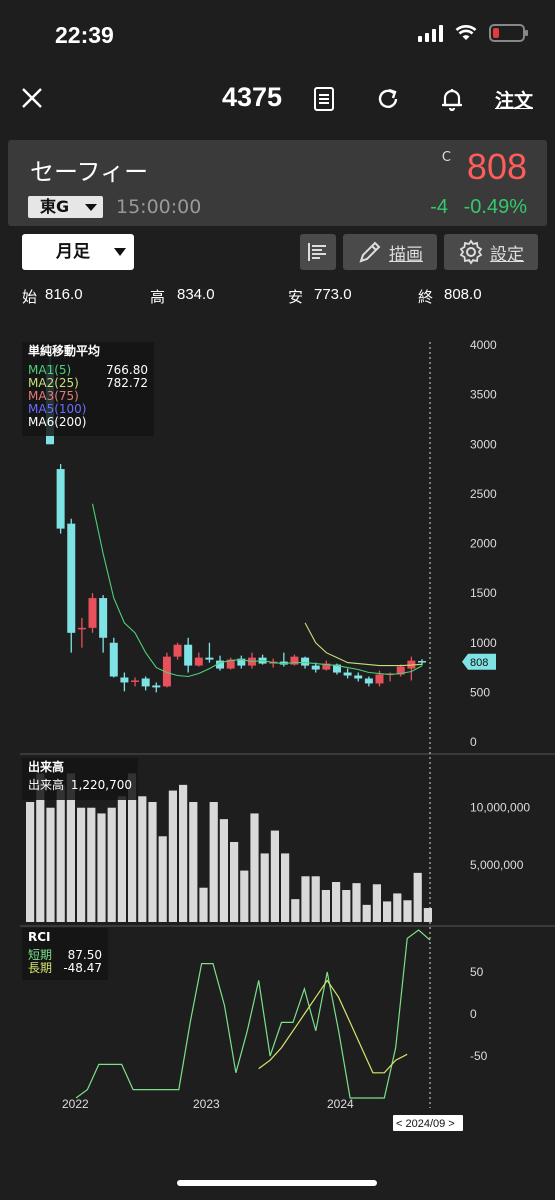 This screenshot has height=1200, width=555. Describe the element at coordinates (324, 99) in the screenshot. I see `document-icon` at that location.